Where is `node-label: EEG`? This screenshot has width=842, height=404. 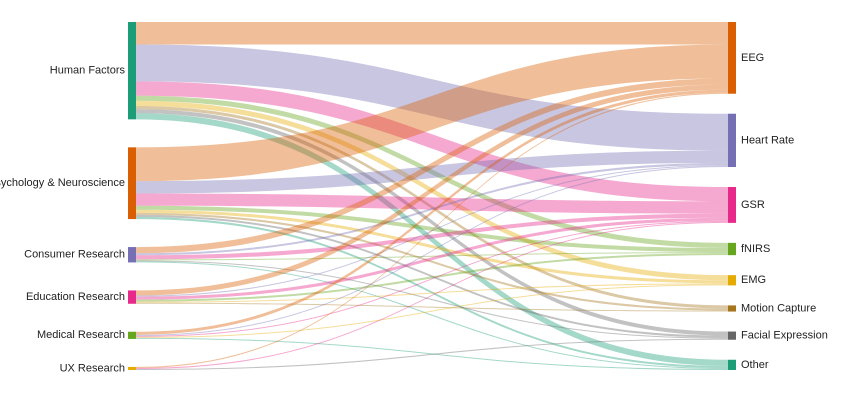 node-label: EEG is located at coordinates (752, 58).